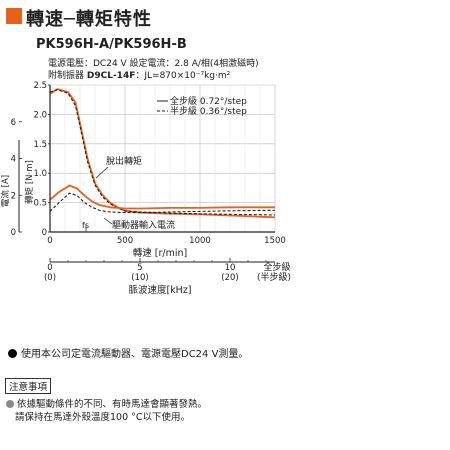 This screenshot has width=450, height=450. Describe the element at coordinates (44, 233) in the screenshot. I see `y-tick-label: 0` at that location.